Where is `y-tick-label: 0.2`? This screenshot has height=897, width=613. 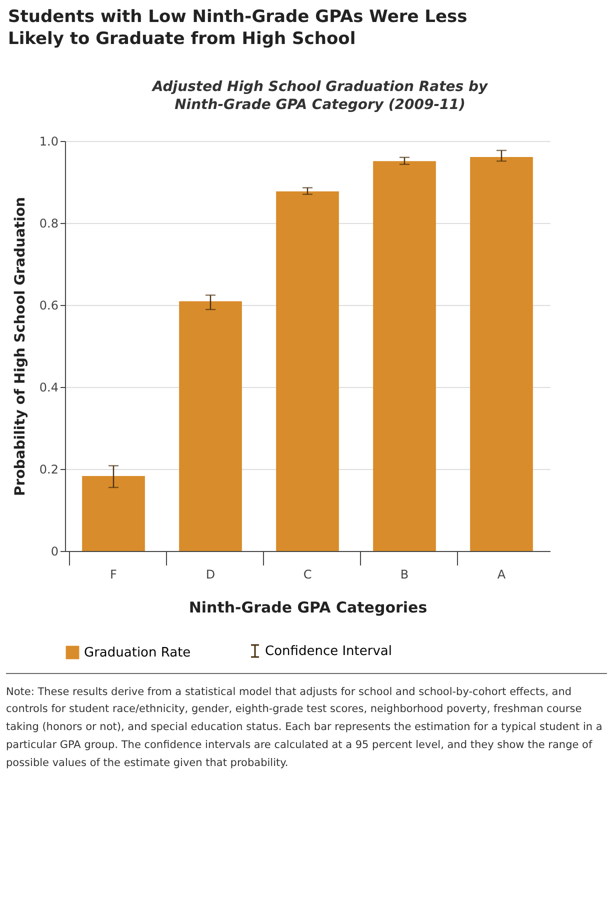
y-tick-label: 0.2 is located at coordinates (48, 469).